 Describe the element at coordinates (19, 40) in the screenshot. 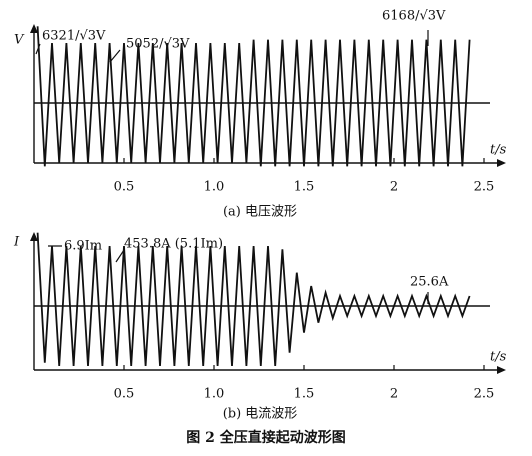

I see `y-label: V` at that location.